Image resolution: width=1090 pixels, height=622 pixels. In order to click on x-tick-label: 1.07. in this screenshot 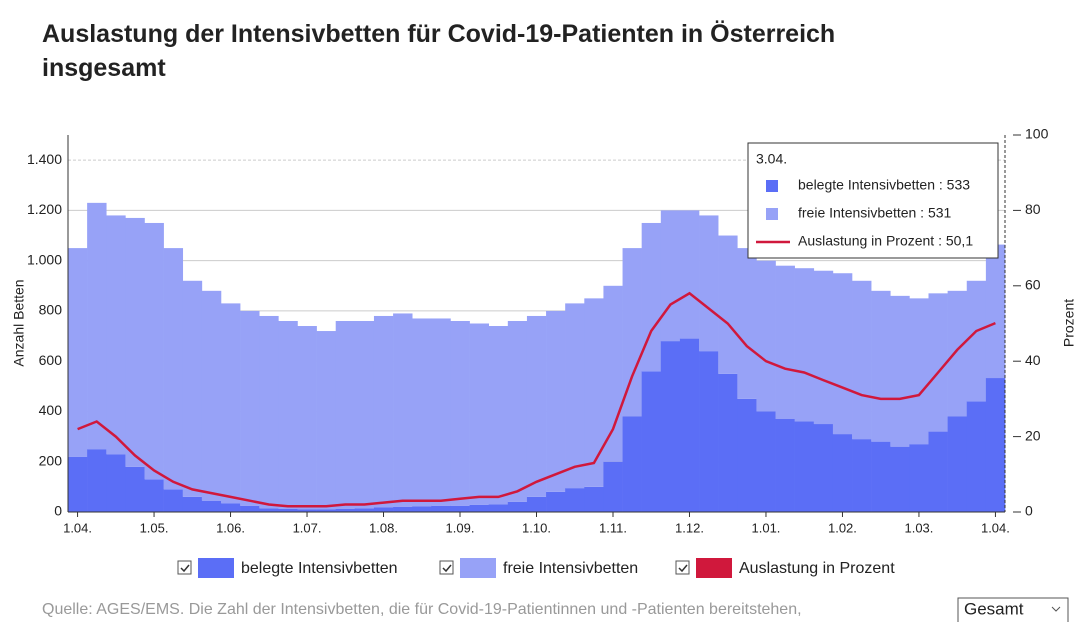, I will do `click(307, 527)`.